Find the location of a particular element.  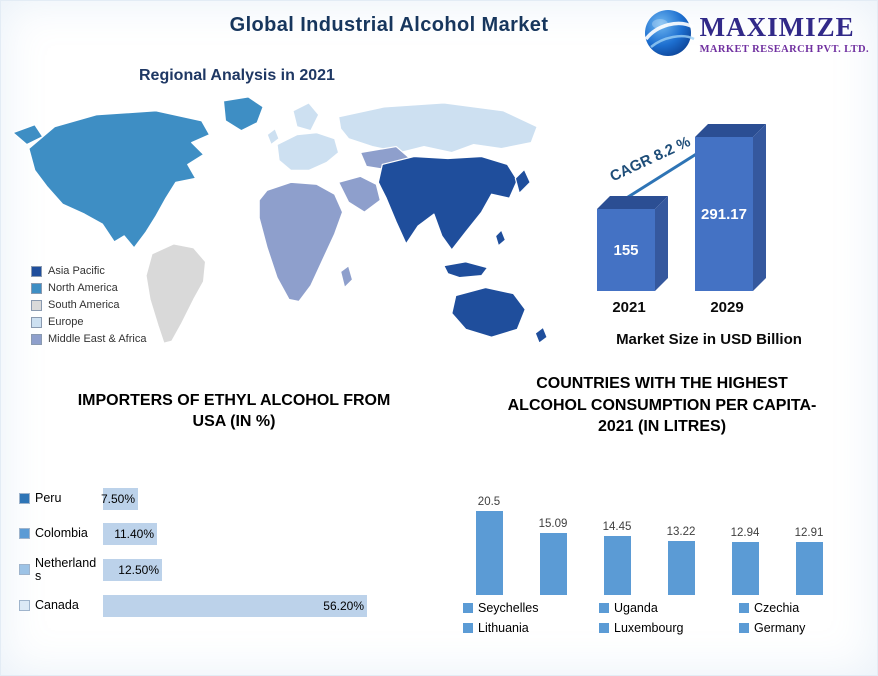

legend-item-luxembourg: Luxembourg is located at coordinates (669, 628).